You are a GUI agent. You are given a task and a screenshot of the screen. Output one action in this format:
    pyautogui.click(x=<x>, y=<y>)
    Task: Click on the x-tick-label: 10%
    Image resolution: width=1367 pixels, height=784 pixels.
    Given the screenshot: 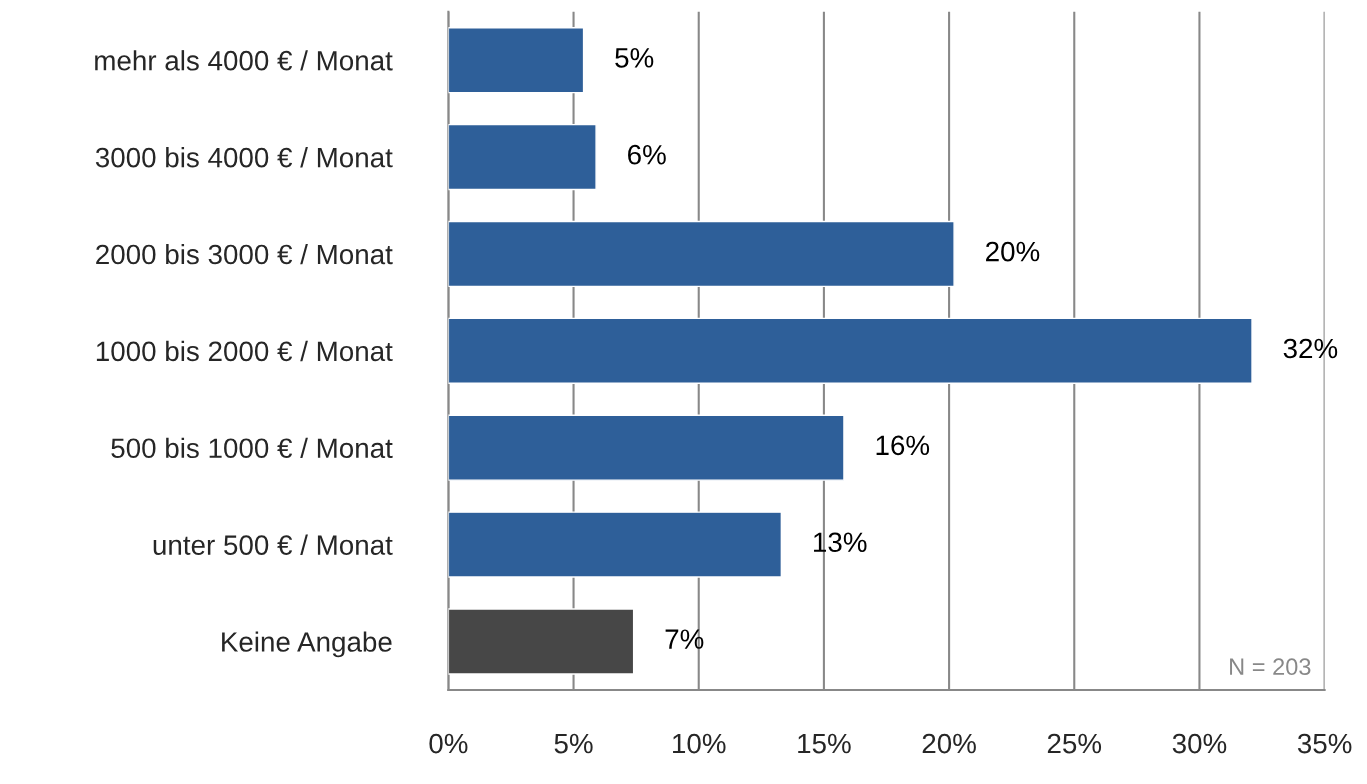 What is the action you would take?
    pyautogui.click(x=699, y=743)
    